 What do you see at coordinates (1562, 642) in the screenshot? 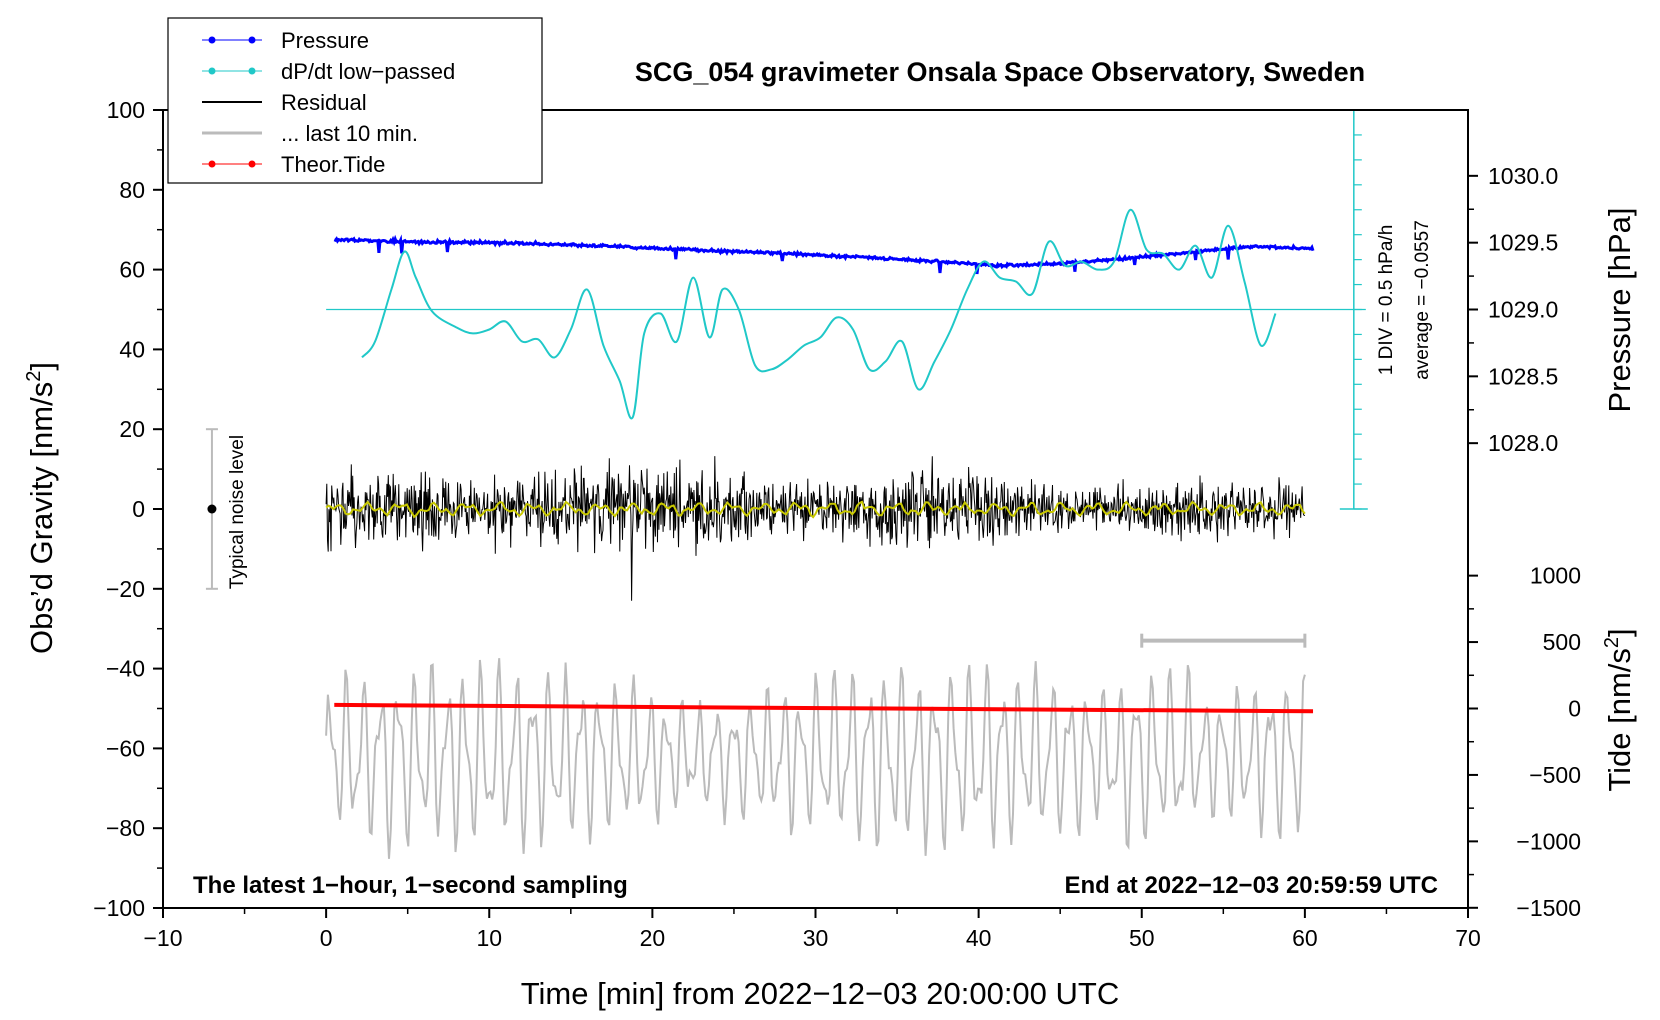
I see `tide-tick-label: 500` at bounding box center [1562, 642].